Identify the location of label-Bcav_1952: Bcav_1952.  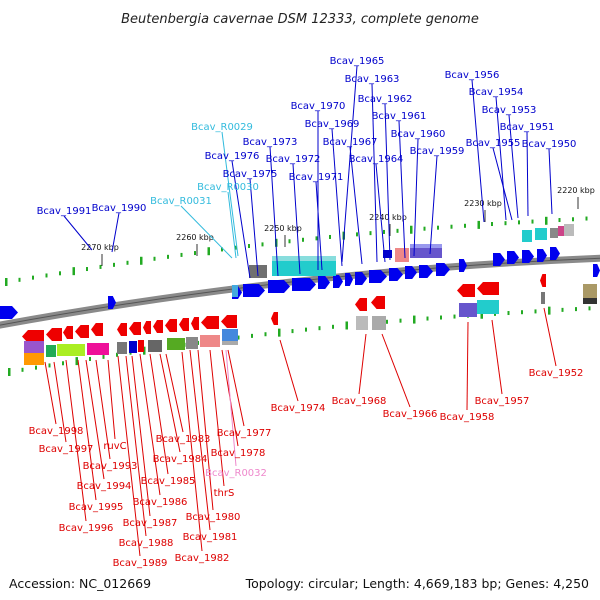
(556, 373).